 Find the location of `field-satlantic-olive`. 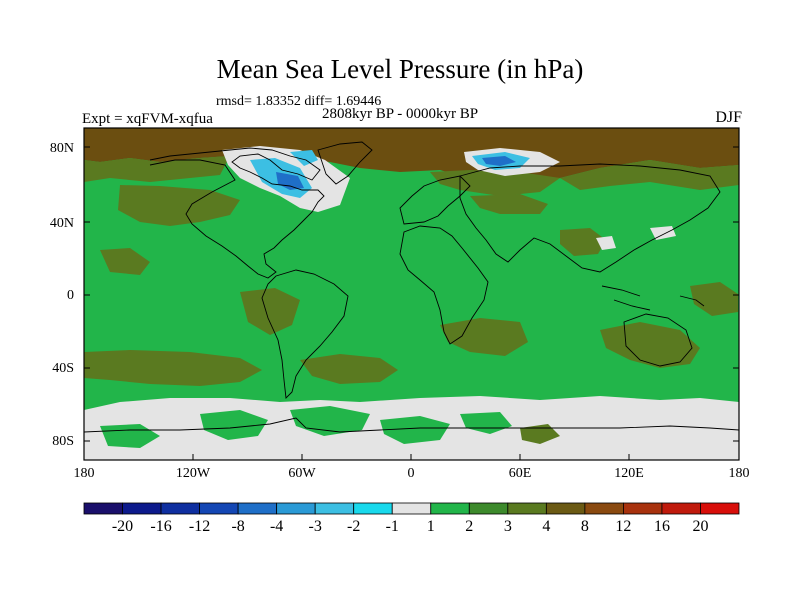

field-satlantic-olive is located at coordinates (349, 369).